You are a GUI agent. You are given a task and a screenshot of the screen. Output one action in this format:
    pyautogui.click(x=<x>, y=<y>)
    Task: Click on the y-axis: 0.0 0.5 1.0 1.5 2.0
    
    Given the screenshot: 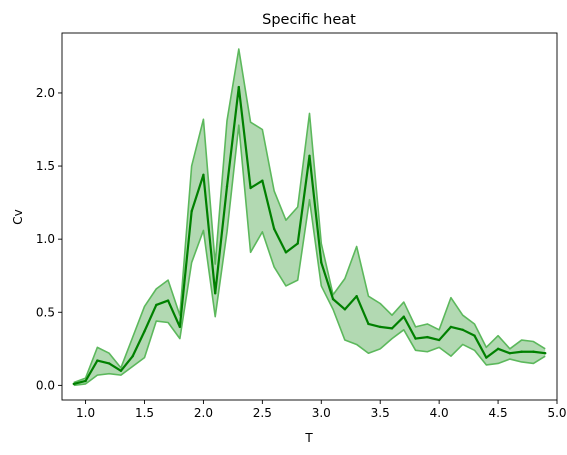 What is the action you would take?
    pyautogui.click(x=49, y=239)
    